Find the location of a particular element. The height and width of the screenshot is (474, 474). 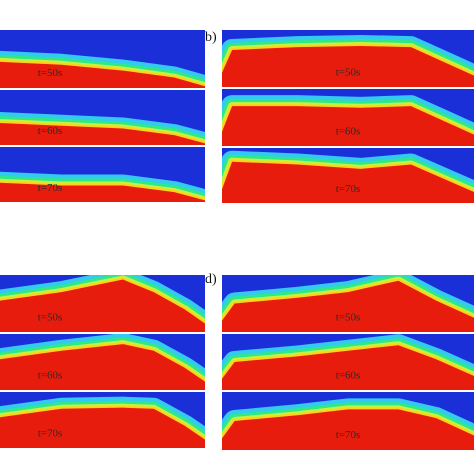

panel-label: b) is located at coordinates (211, 37).